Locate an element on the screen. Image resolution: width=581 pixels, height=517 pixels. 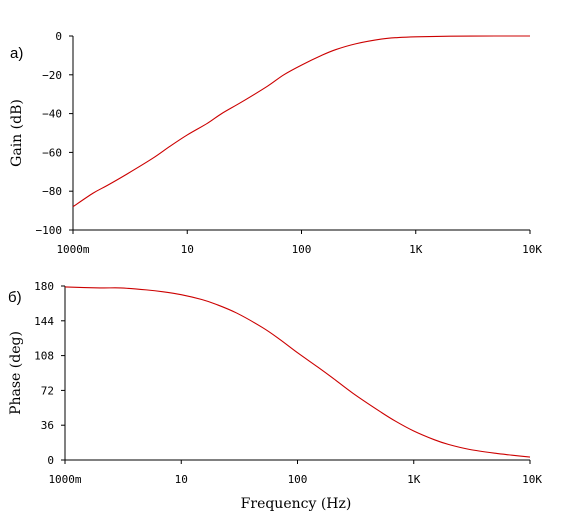
phase-x-tick-label: 100 is located at coordinates (298, 479).